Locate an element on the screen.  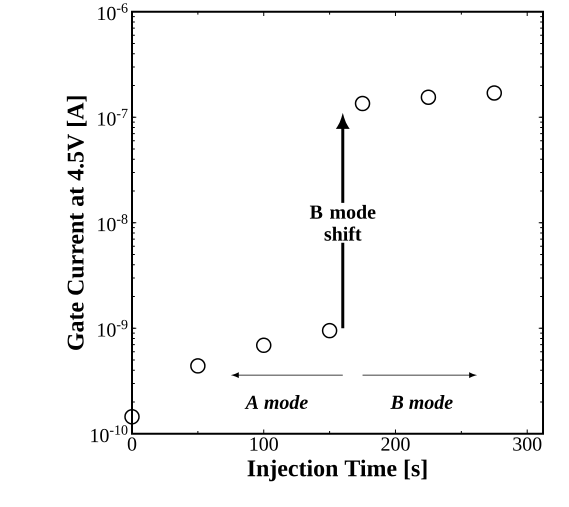
annotation: B mode shift is located at coordinates (343, 222).